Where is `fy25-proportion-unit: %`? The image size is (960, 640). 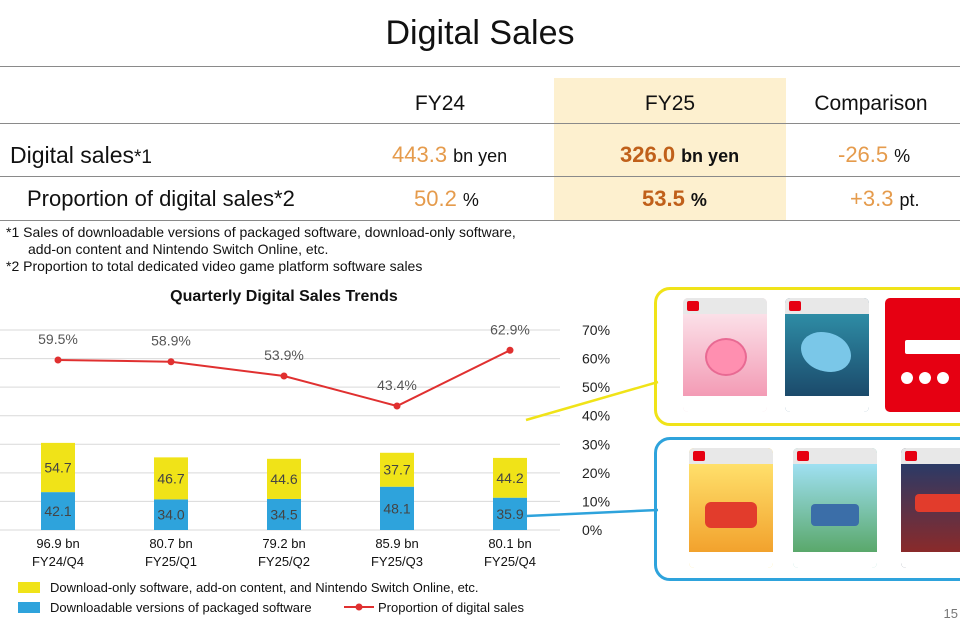
fy25-proportion-unit: % is located at coordinates (698, 200).